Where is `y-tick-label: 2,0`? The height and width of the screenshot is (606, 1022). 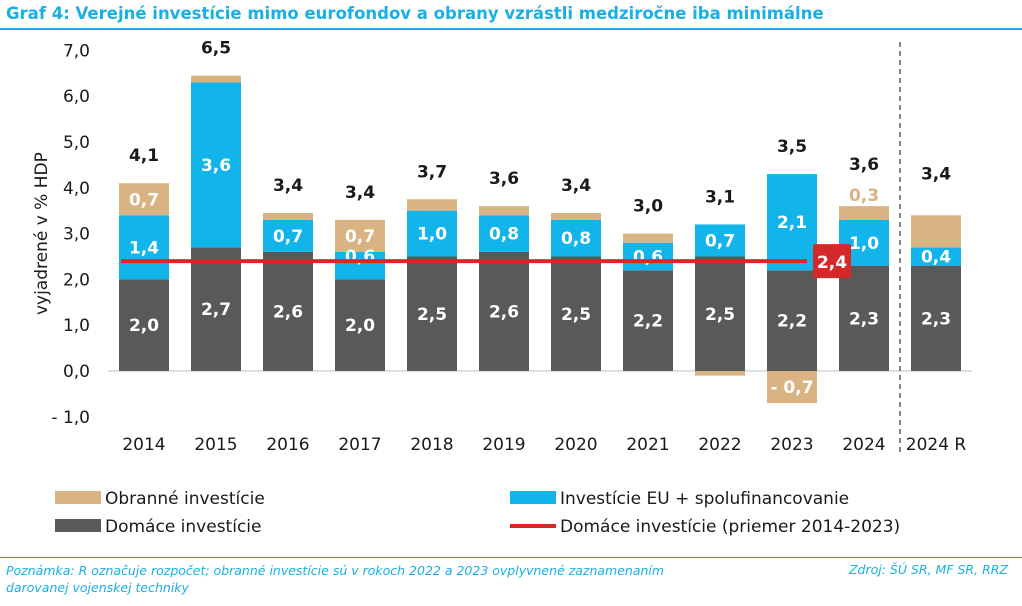 y-tick-label: 2,0 is located at coordinates (76, 280).